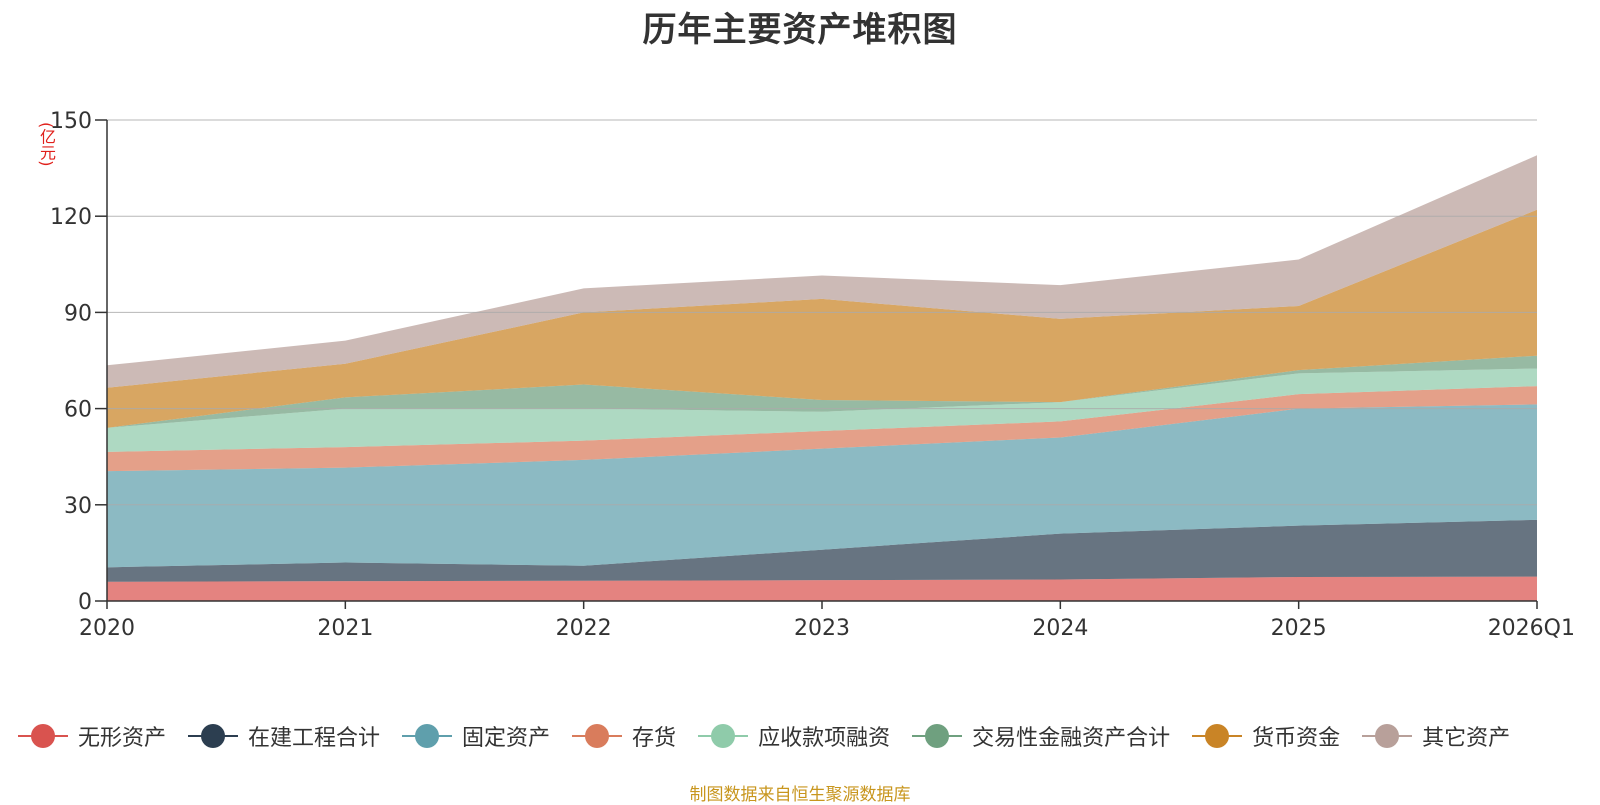  I want to click on y-tick-label-0: 0, so click(85, 602).